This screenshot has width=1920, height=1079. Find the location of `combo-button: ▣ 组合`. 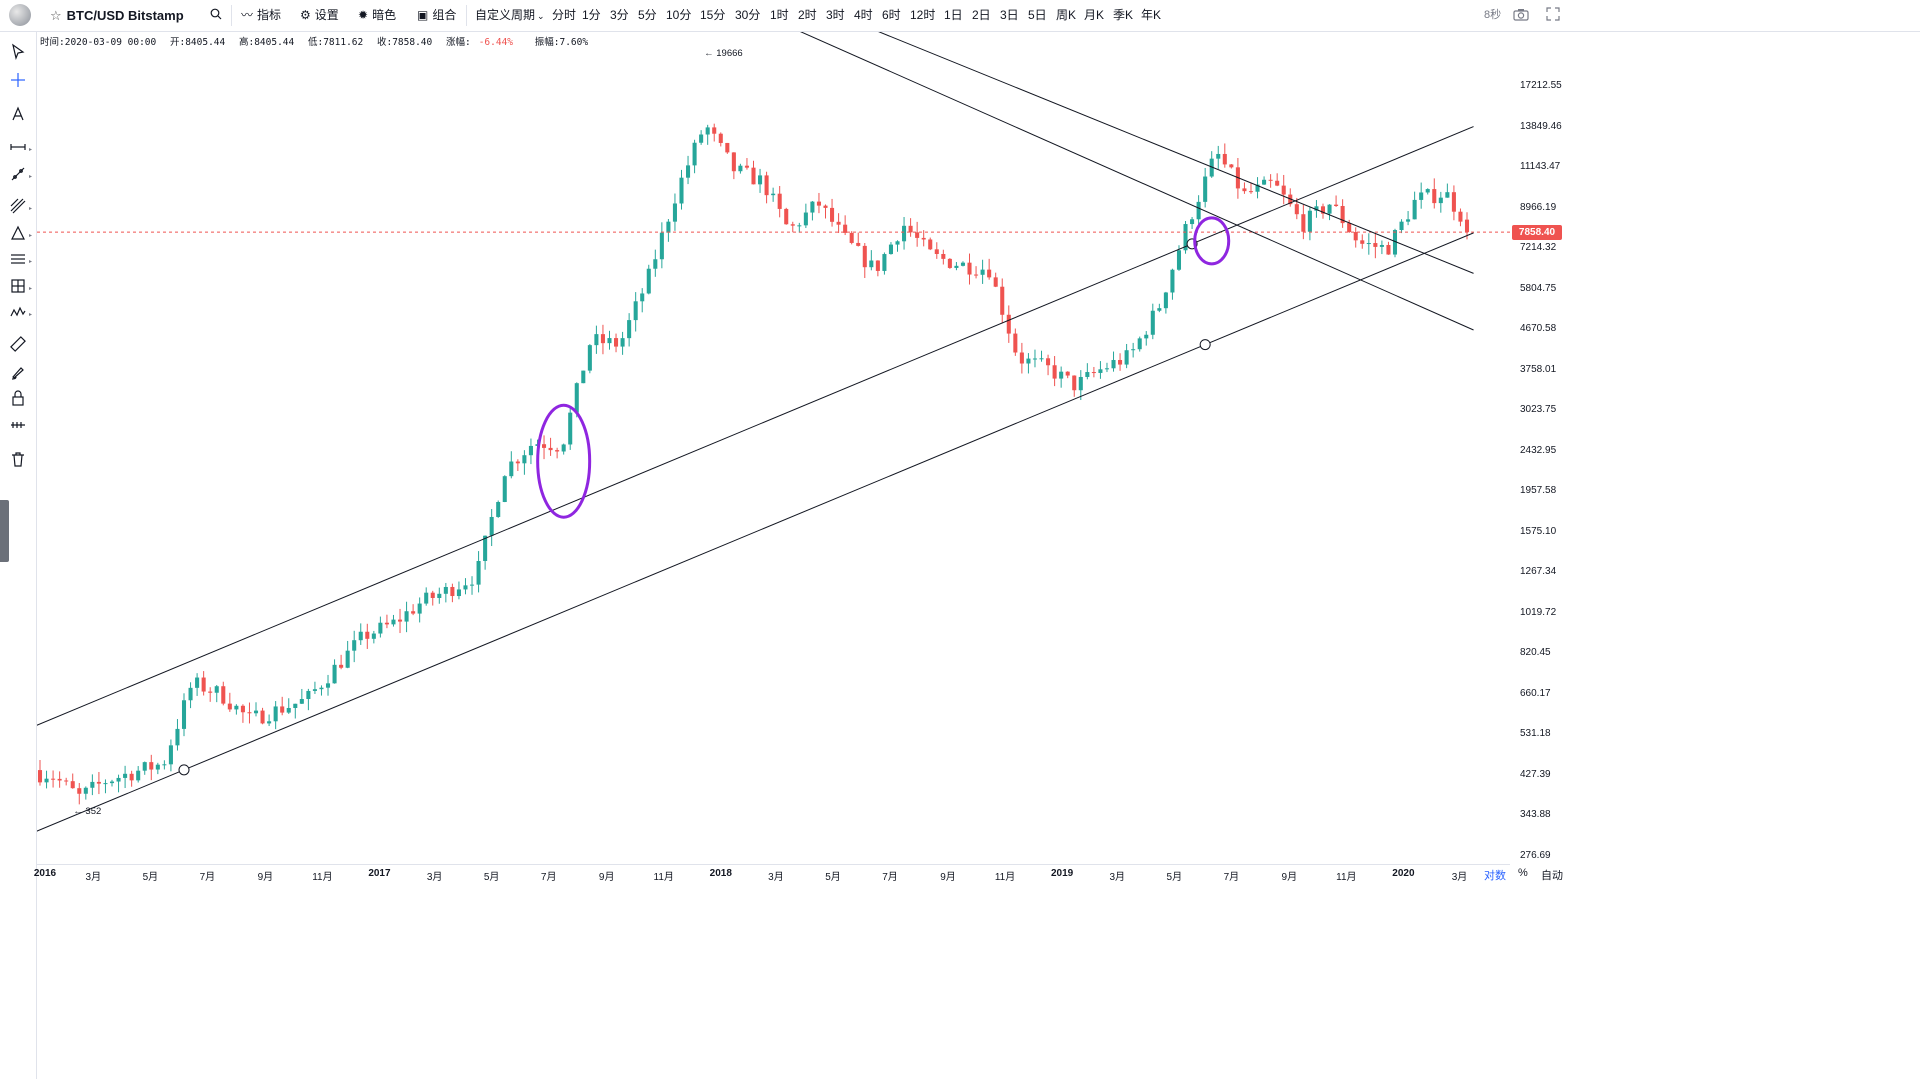

combo-button: ▣ 组合 is located at coordinates (437, 15).